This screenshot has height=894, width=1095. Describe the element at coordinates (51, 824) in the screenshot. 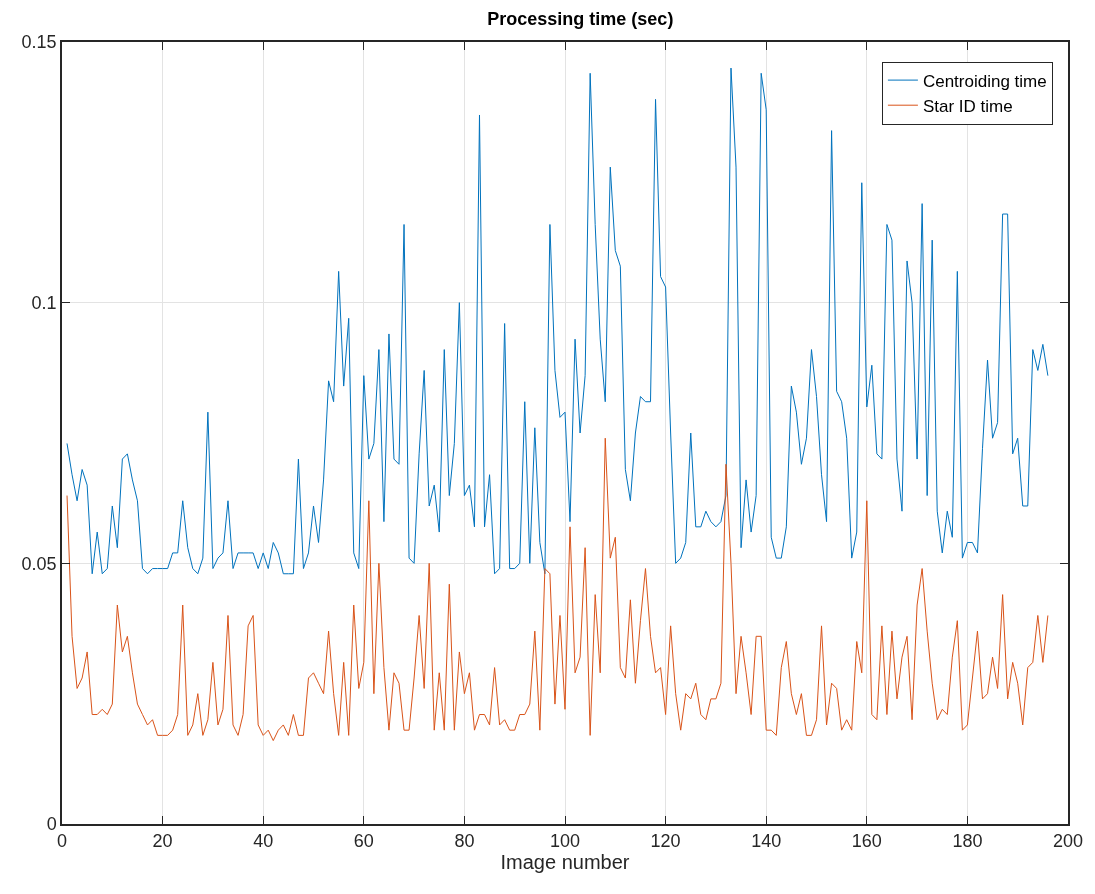

I see `y-tick-label: 0` at that location.